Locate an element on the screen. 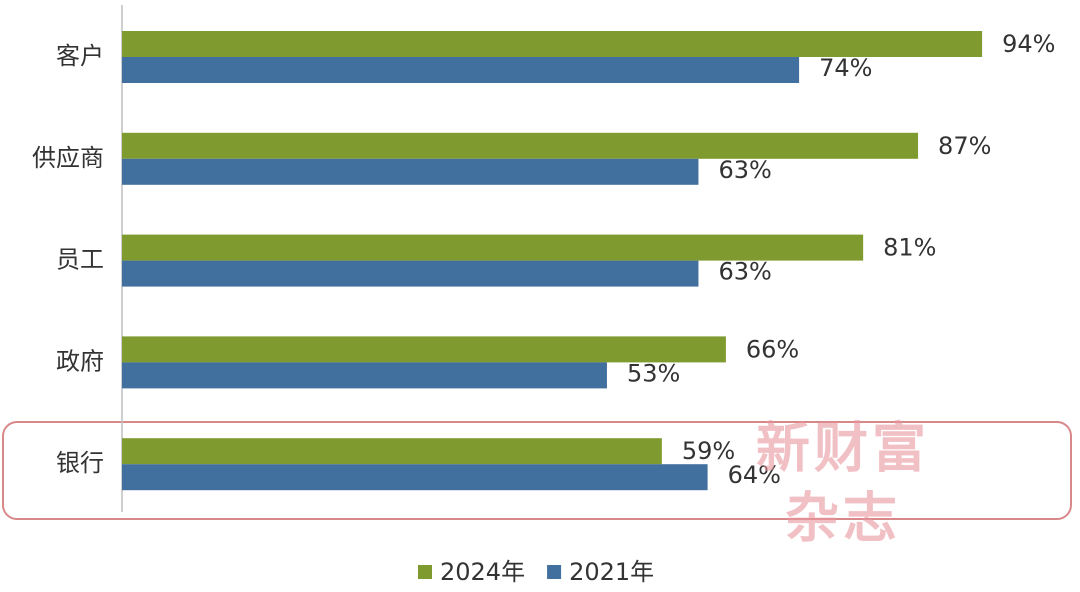 This screenshot has width=1080, height=592. watermark: 杂志 is located at coordinates (843, 518).